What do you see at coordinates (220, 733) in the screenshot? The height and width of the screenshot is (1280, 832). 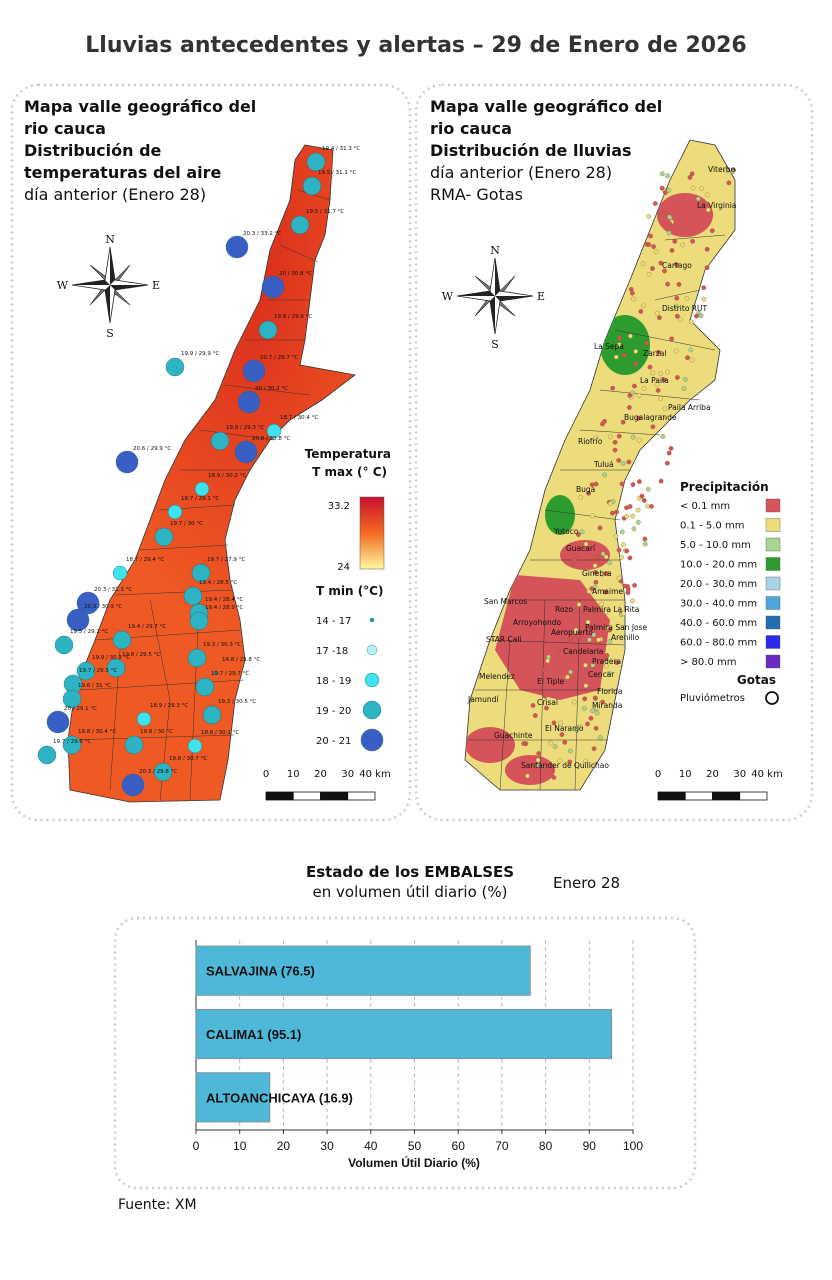 I see `station-label: 18.8 / 30.1 °C` at bounding box center [220, 733].